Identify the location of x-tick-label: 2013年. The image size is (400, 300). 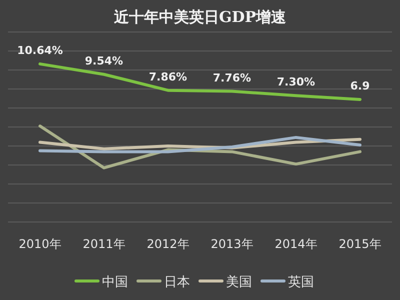
(232, 244).